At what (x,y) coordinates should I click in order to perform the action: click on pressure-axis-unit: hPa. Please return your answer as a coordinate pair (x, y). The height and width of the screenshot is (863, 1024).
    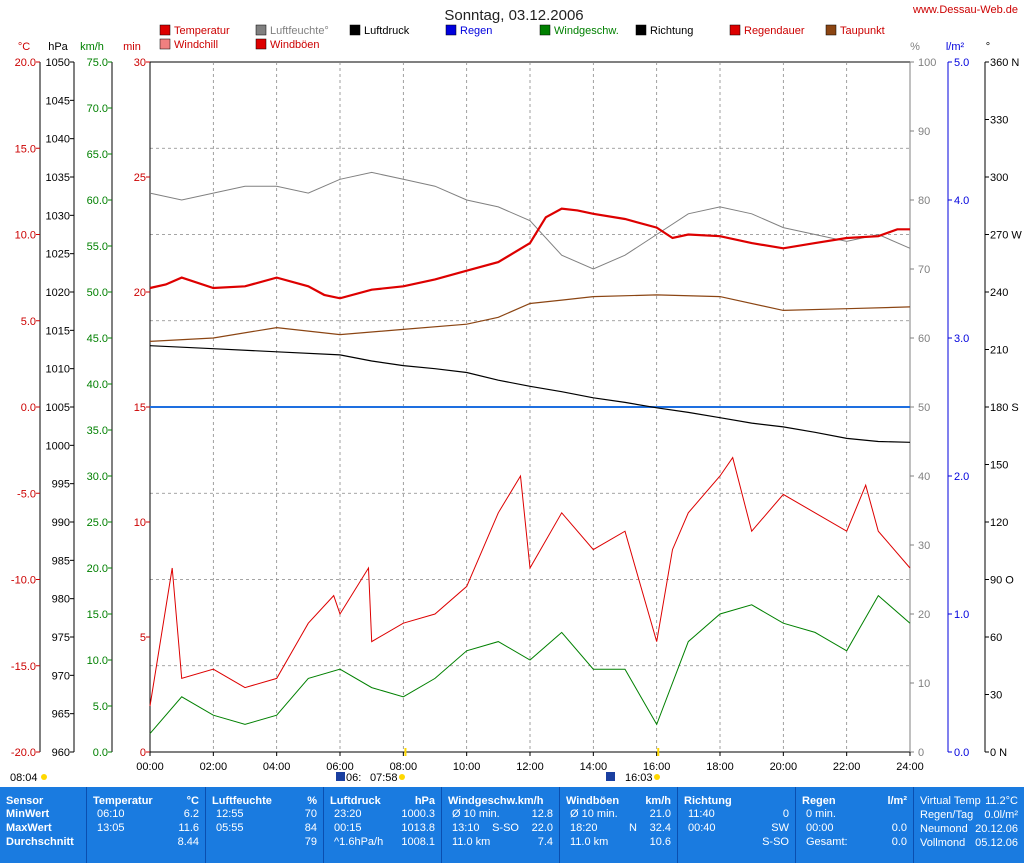
    Looking at the image, I should click on (58, 47).